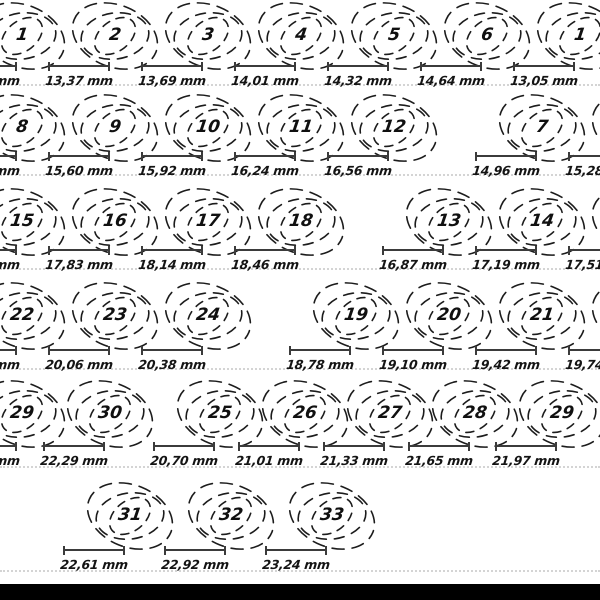 The image size is (600, 600). What do you see at coordinates (195, 564) in the screenshot?
I see `diameter-label-size-32: 22,92 mm` at bounding box center [195, 564].